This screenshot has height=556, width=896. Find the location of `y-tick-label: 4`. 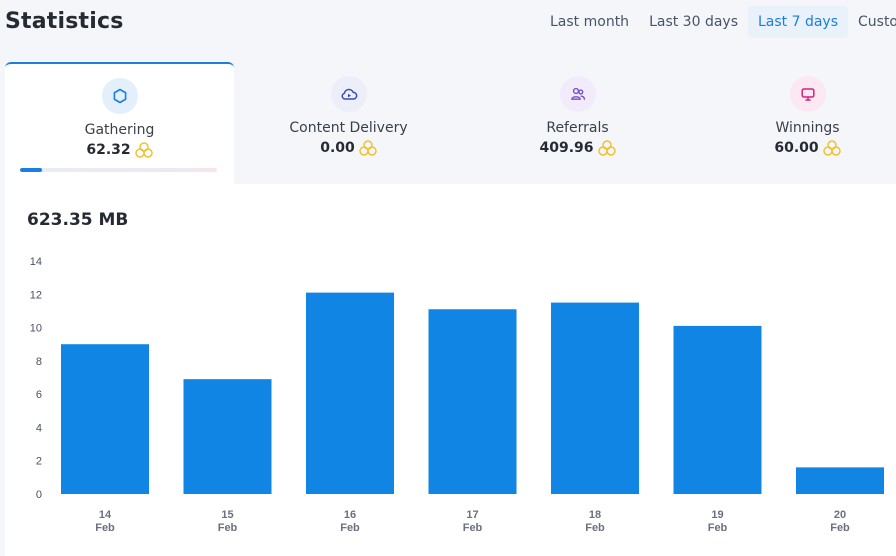

y-tick-label: 4 is located at coordinates (39, 428).